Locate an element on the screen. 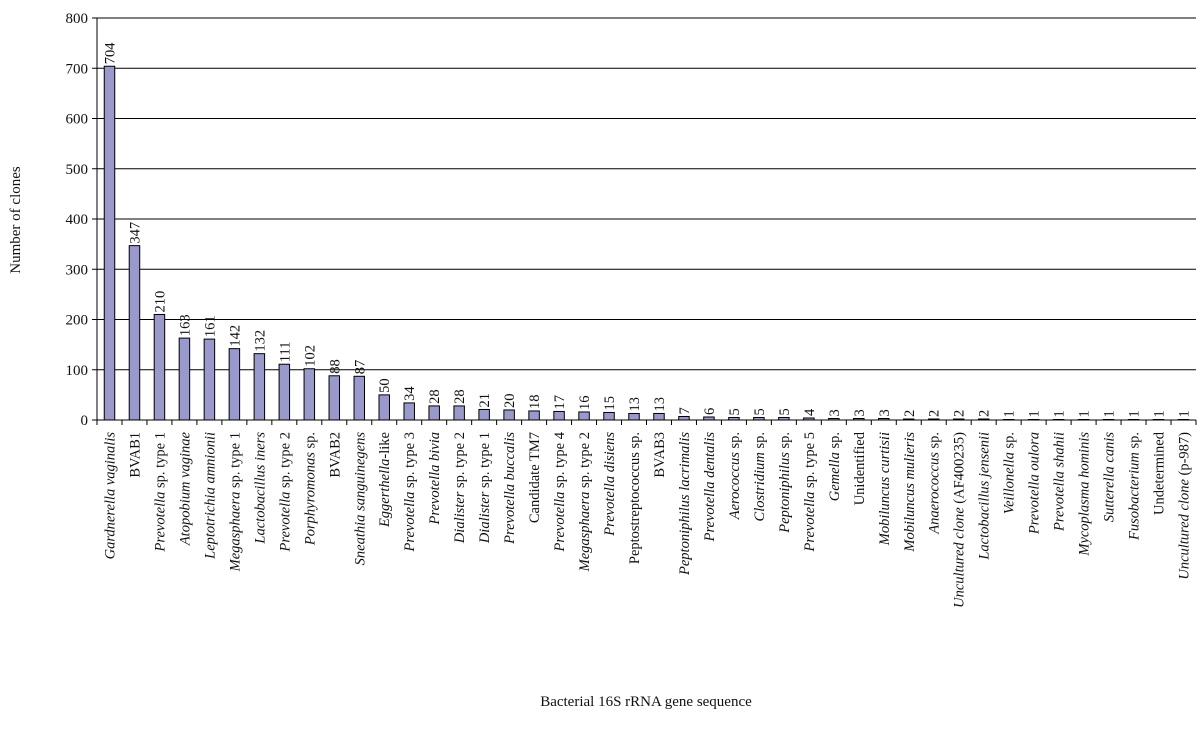  y-tick-label: 300 is located at coordinates (77, 270).